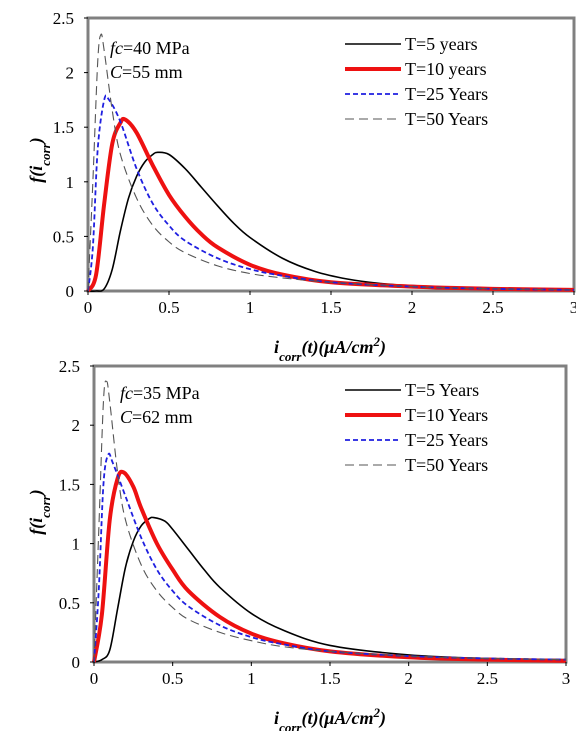 The height and width of the screenshot is (731, 576). I want to click on legend: T=5 years T=10 years T=25 Years T=50 Years, so click(416, 81).